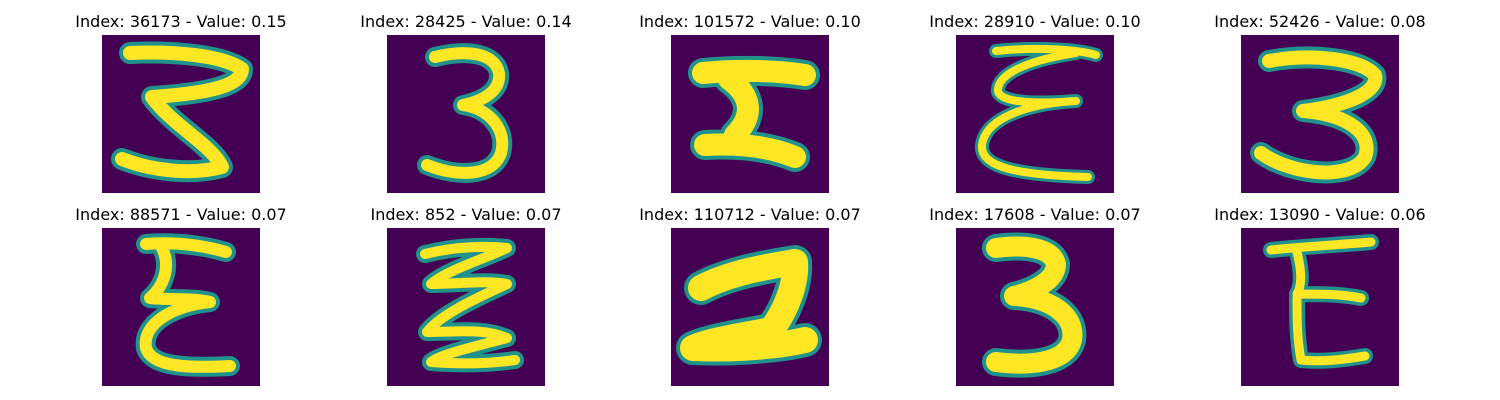  I want to click on panel-title: Index: 88571 - Value: 0.07, so click(181, 214).